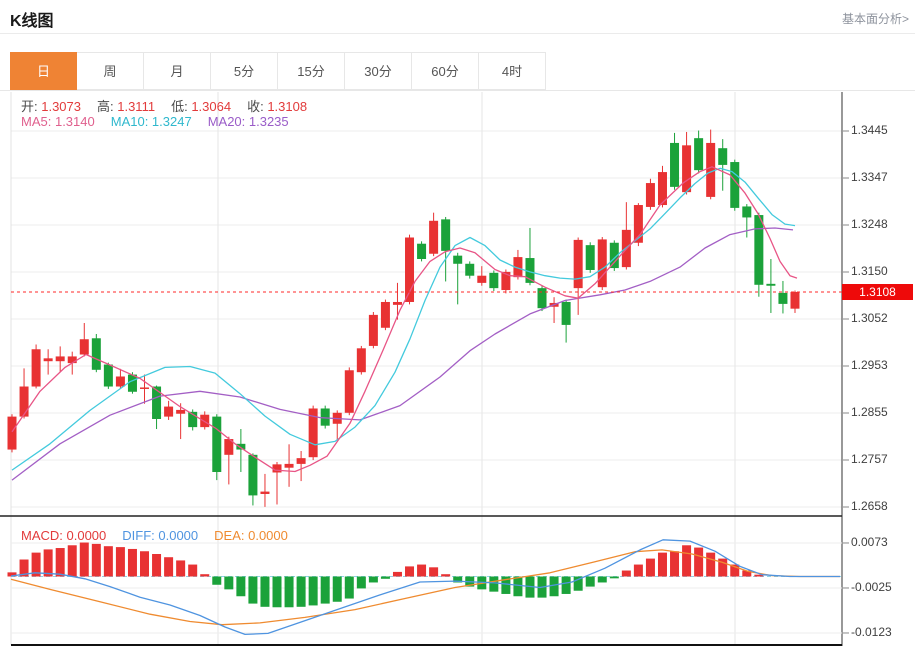 The image size is (915, 652). Describe the element at coordinates (425, 587) in the screenshot. I see `dea-line` at that location.